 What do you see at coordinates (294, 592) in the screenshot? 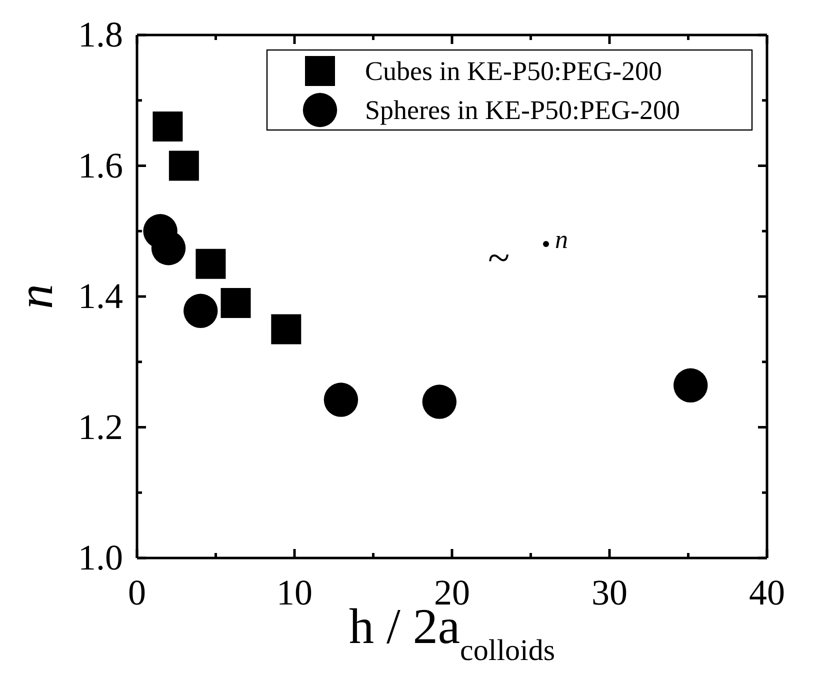
I see `x-tick-label: 10` at bounding box center [294, 592].